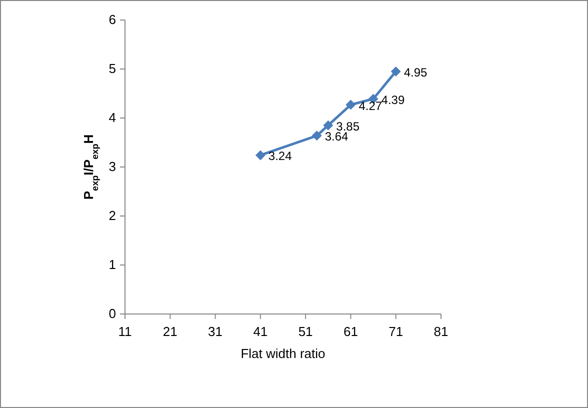  Describe the element at coordinates (441, 331) in the screenshot. I see `x-tick-label: 81` at that location.